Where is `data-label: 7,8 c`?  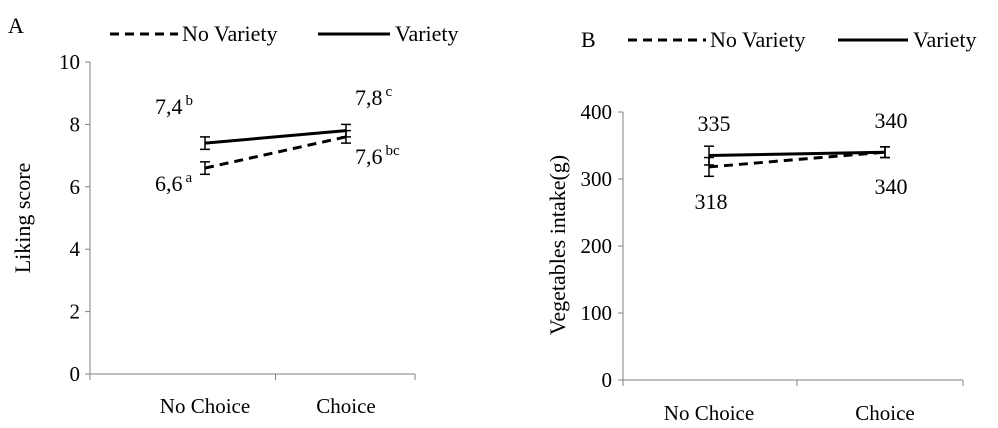
data-label: 7,8 c is located at coordinates (374, 97).